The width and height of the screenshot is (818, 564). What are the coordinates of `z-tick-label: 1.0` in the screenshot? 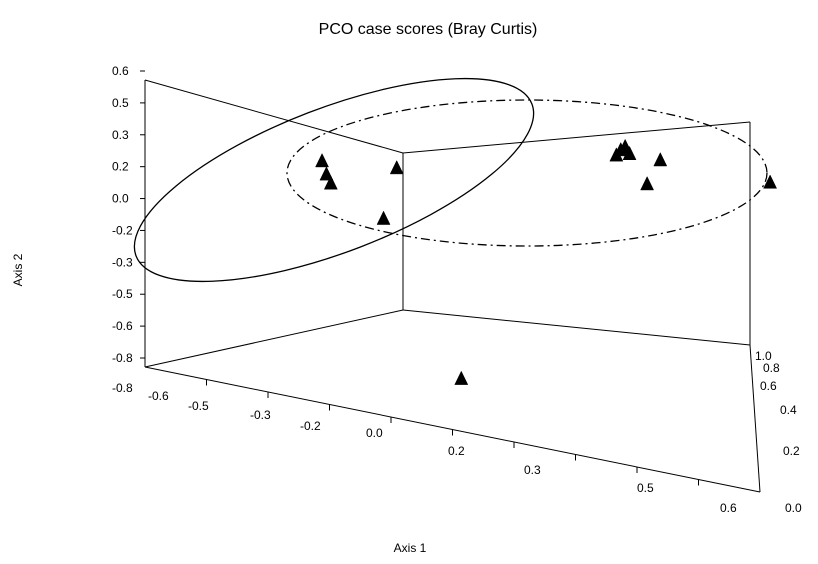 It's located at (763, 356).